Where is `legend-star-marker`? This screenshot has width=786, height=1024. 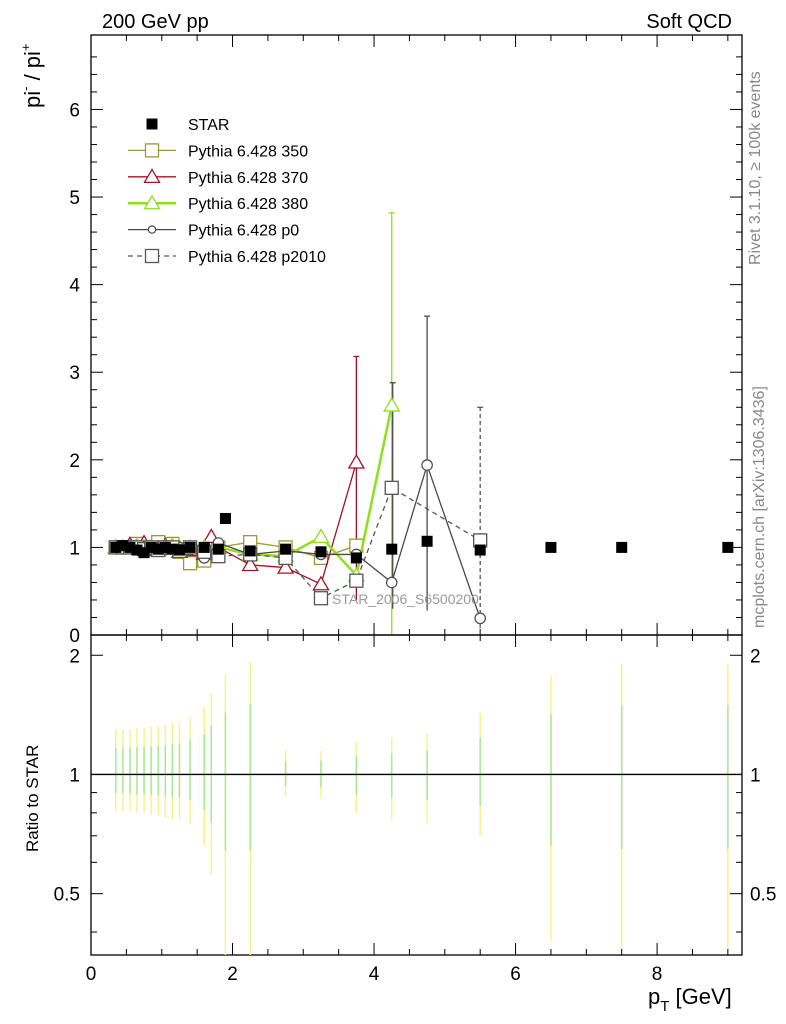
legend-star-marker is located at coordinates (152, 124).